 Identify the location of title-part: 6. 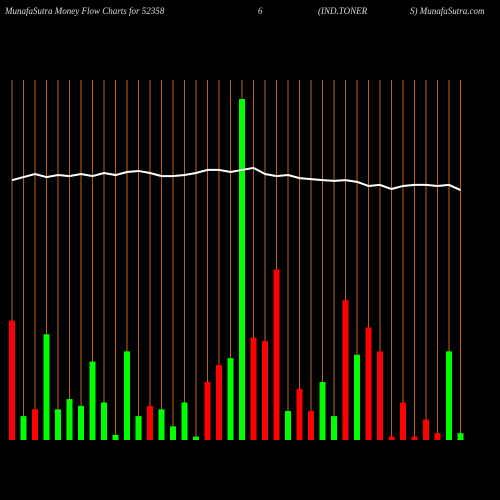
(260, 11).